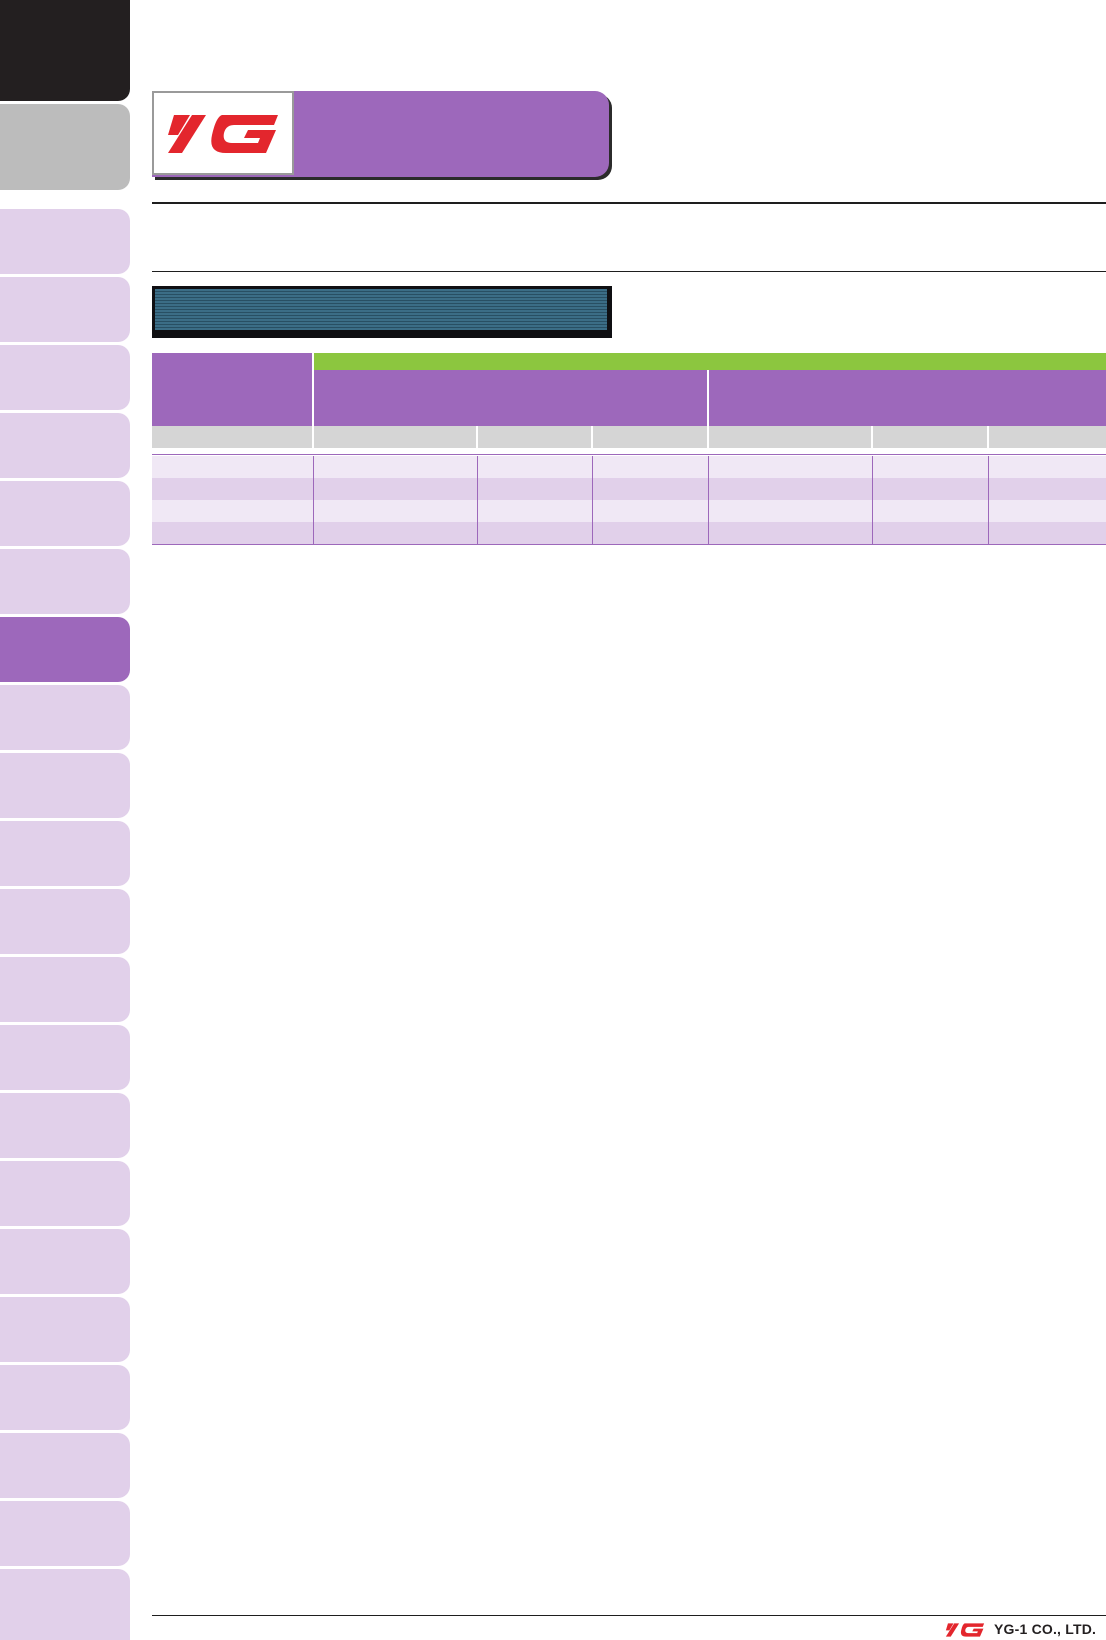 The image size is (1106, 1640). I want to click on header-logo, so click(223, 133).